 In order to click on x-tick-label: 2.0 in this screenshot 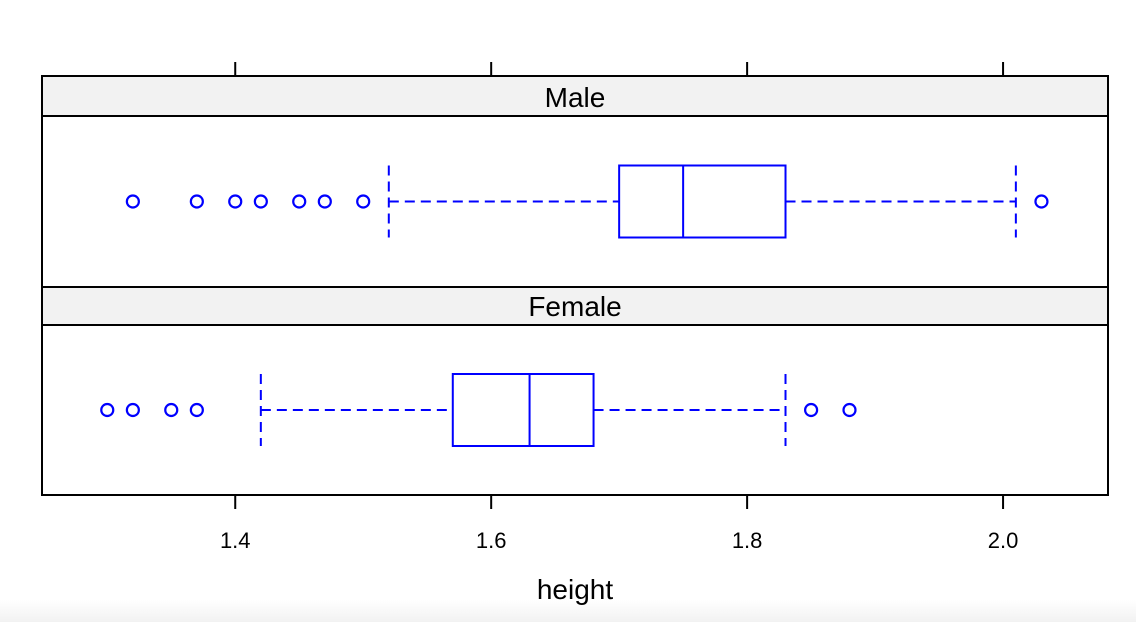, I will do `click(1003, 540)`.